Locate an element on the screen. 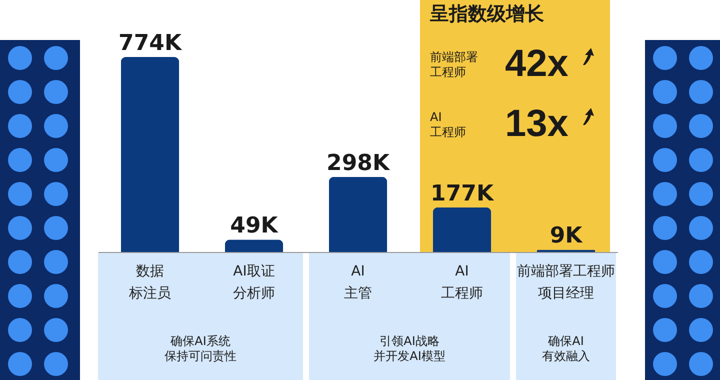 The image size is (720, 380). data-label: 774K is located at coordinates (150, 43).